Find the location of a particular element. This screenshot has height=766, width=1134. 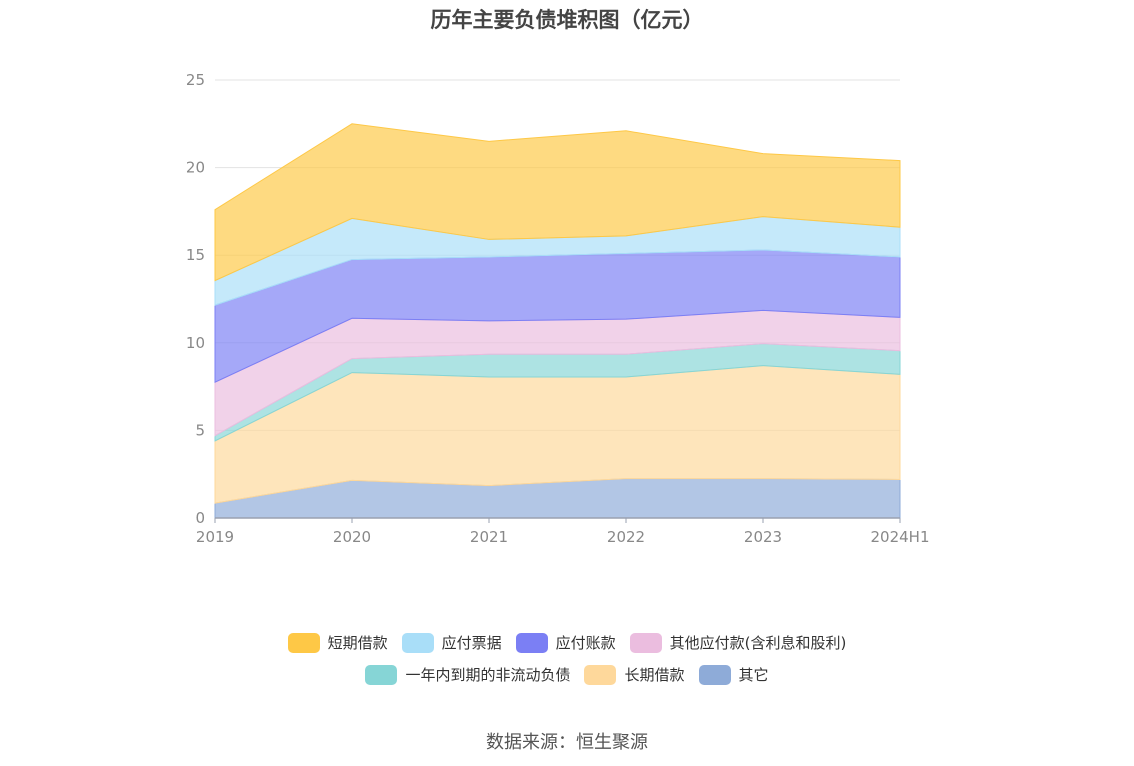

y-tick-label: 5 is located at coordinates (200, 430).